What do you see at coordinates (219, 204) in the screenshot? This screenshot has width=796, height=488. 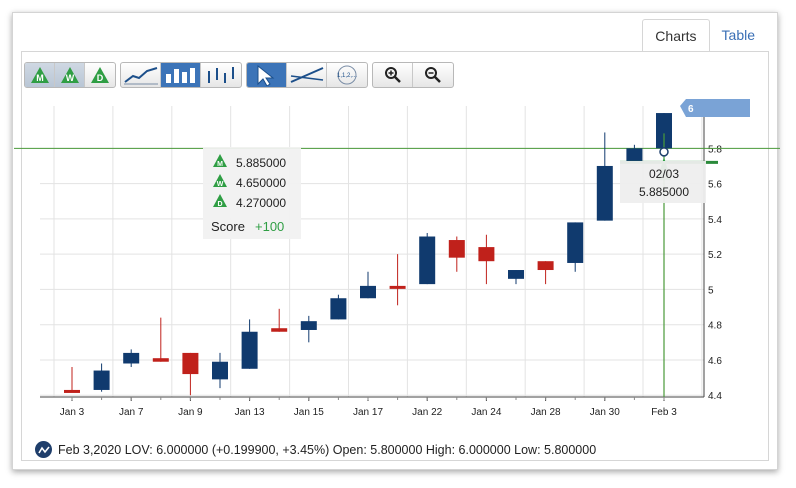 I see `level-letter: D` at bounding box center [219, 204].